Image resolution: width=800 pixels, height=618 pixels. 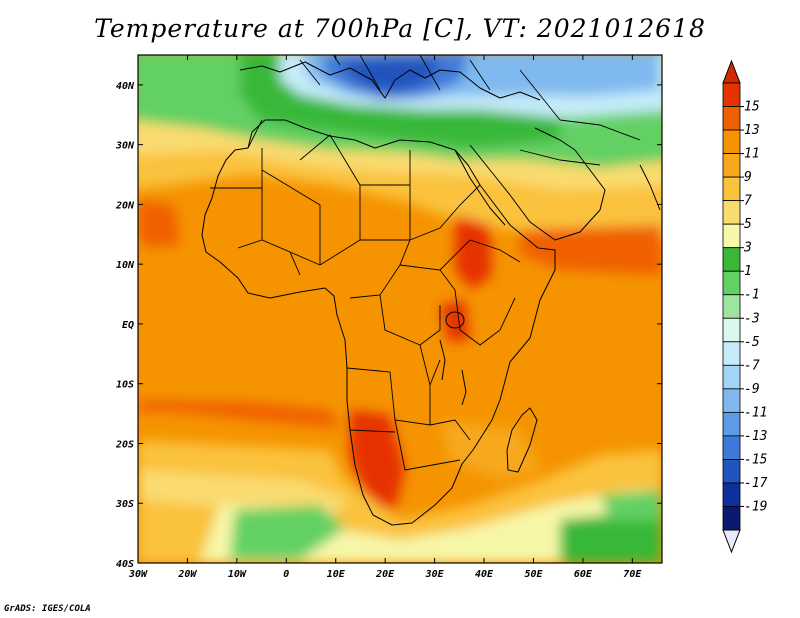 I want to click on field-madagascar-mild, so click(x=490, y=450).